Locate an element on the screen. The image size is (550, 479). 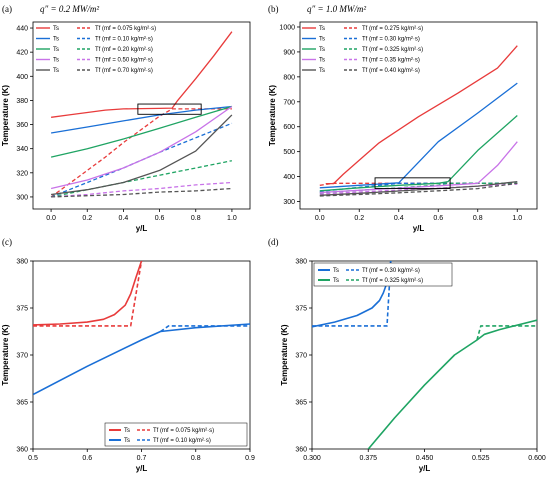
legend-label-tf: Tf (mf = 0.10 kg/m²·s) is located at coordinates (182, 441).